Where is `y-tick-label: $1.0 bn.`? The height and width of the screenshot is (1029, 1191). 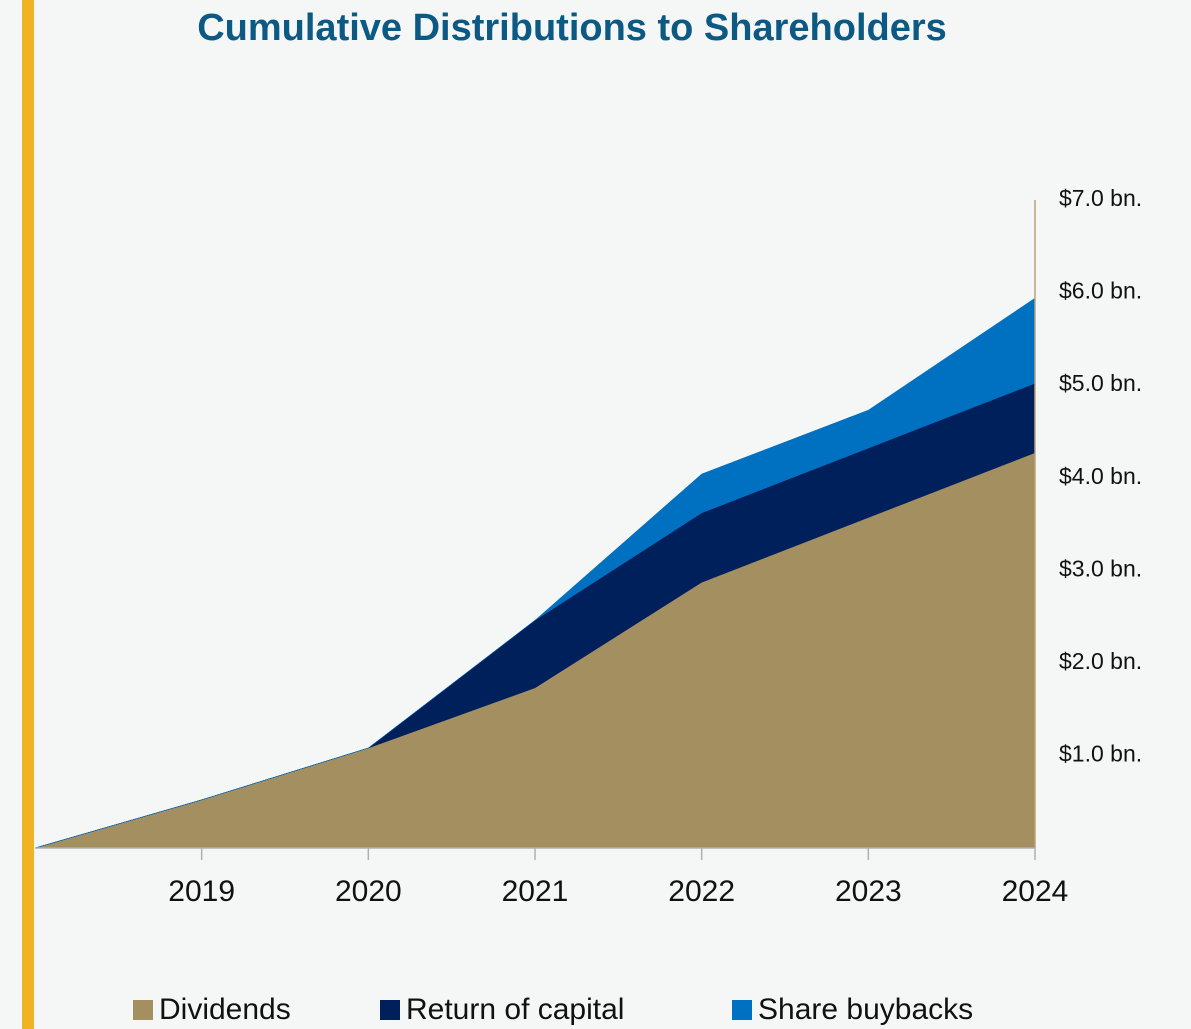
y-tick-label: $1.0 bn. is located at coordinates (1100, 754).